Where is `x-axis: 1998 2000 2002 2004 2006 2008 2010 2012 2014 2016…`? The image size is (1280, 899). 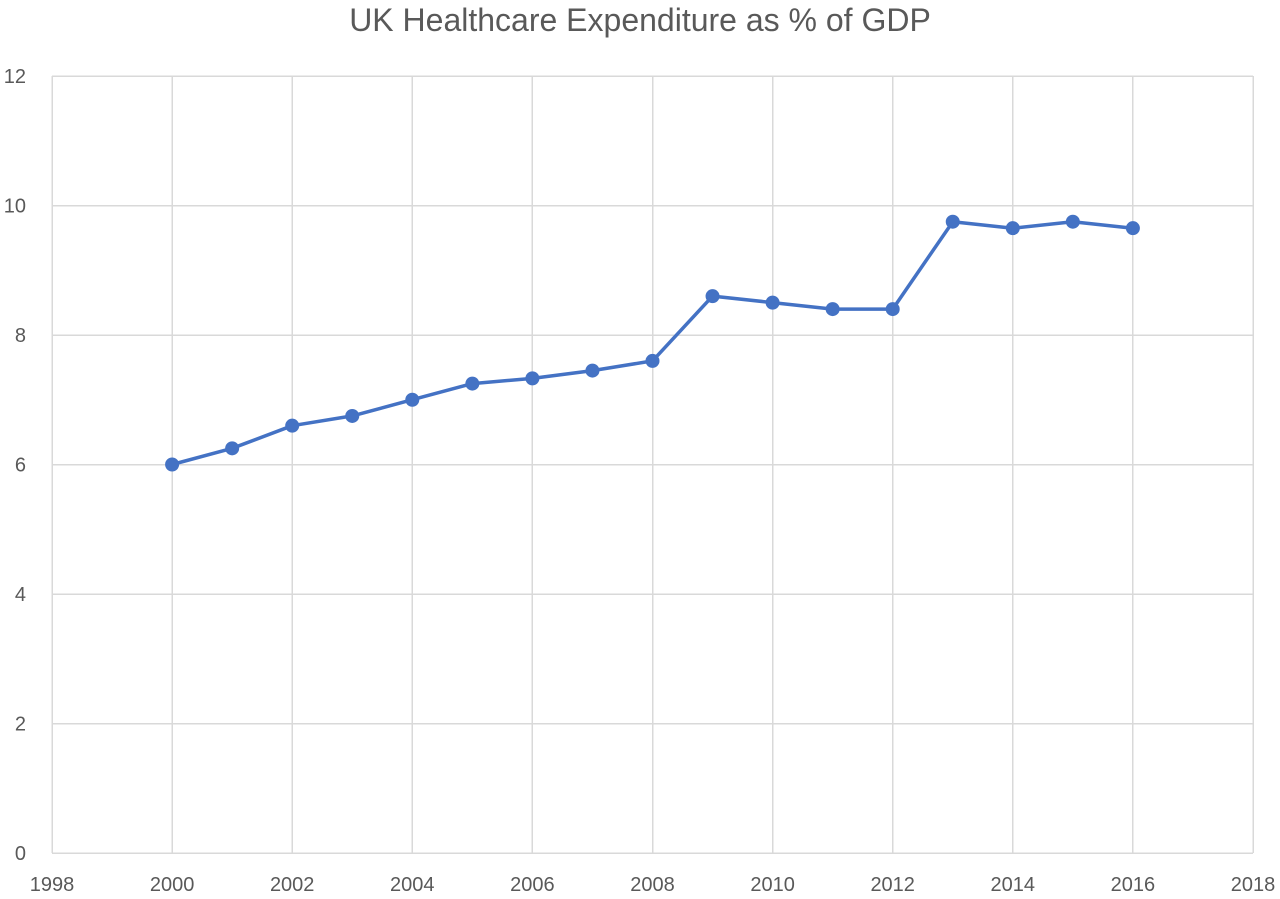 x-axis: 1998 2000 2002 2004 2006 2008 2010 2012 2014 2016… is located at coordinates (653, 885).